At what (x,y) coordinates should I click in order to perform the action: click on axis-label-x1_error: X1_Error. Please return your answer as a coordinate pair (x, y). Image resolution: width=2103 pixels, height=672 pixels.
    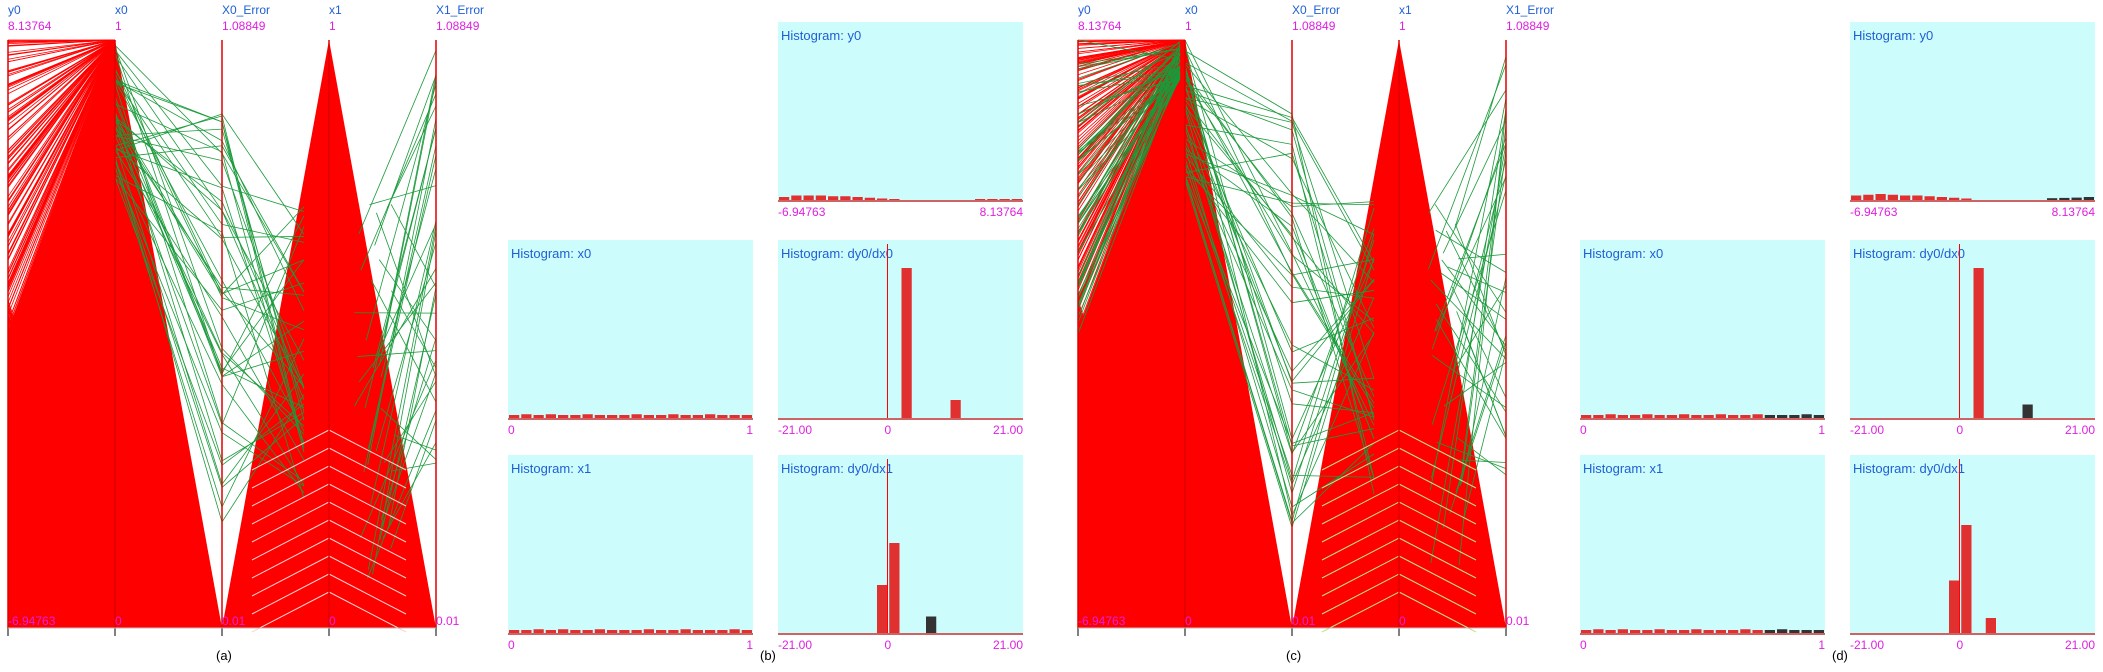
    Looking at the image, I should click on (1530, 10).